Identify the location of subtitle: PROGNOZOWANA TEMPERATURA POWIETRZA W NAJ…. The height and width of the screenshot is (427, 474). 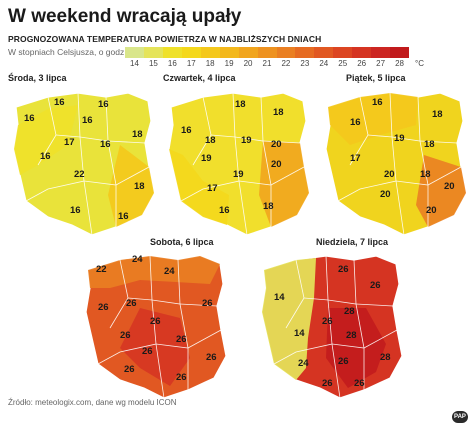
(165, 39).